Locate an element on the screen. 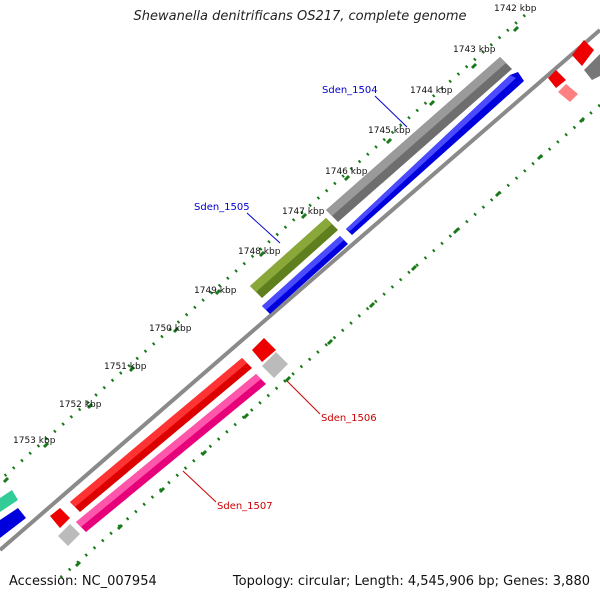 This screenshot has height=604, width=600. feature-teal-edge is located at coordinates (9, 501).